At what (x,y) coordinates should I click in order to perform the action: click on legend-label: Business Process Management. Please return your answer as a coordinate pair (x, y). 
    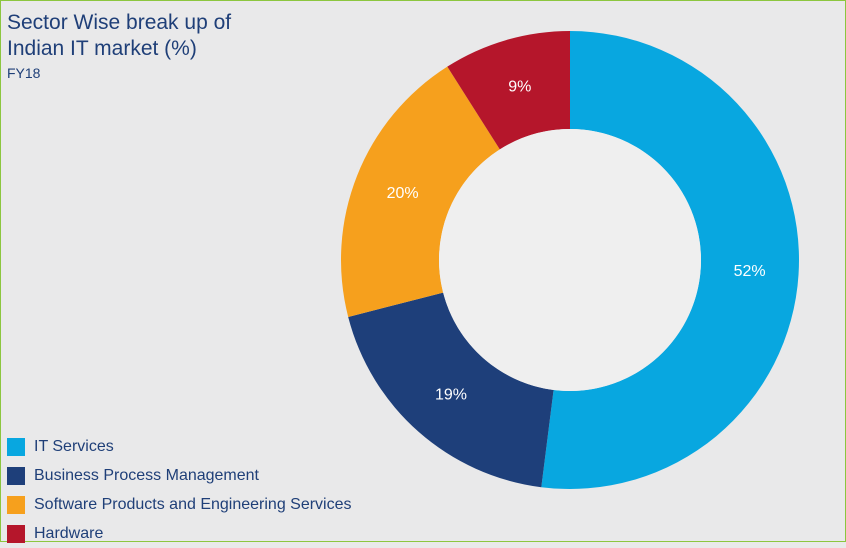
    Looking at the image, I should click on (146, 476).